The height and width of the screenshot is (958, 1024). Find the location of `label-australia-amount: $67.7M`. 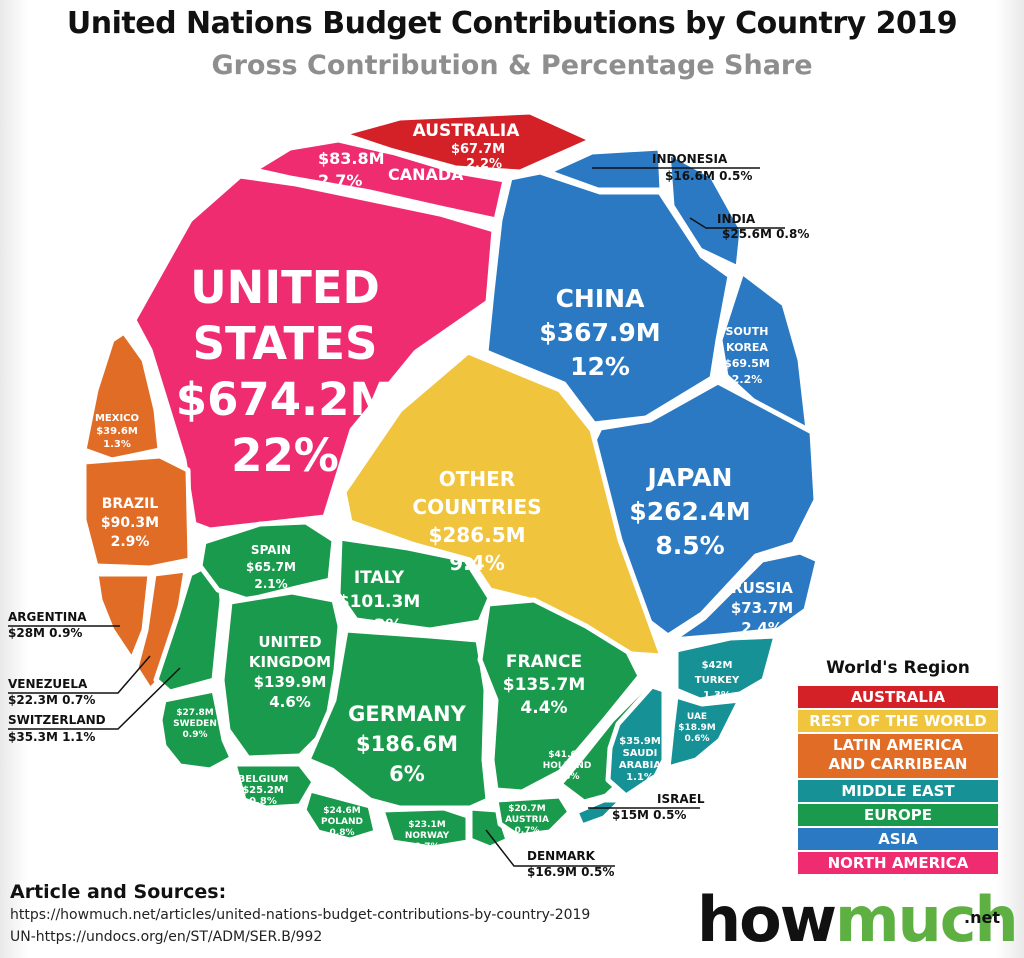

label-australia-amount: $67.7M is located at coordinates (478, 149).